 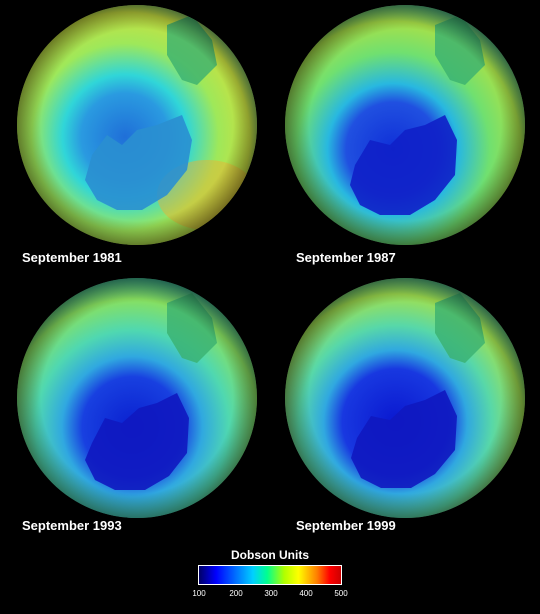 What do you see at coordinates (306, 593) in the screenshot?
I see `legend-tick-400: 400` at bounding box center [306, 593].